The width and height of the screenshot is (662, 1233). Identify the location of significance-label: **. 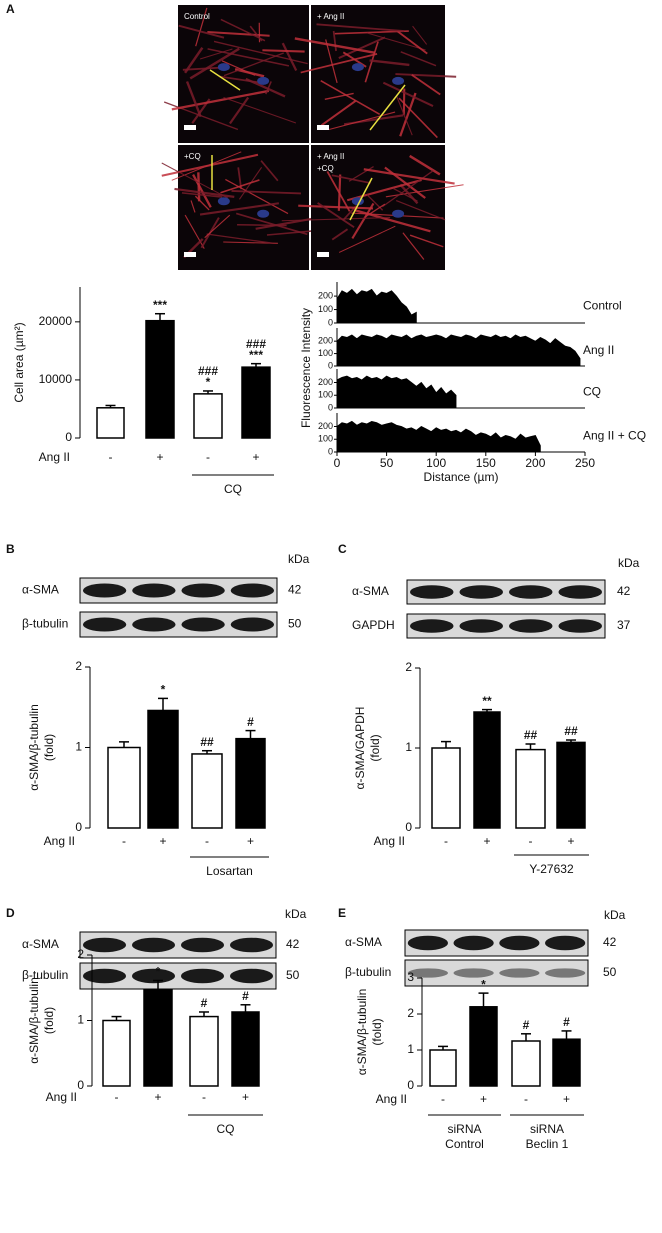
(487, 701).